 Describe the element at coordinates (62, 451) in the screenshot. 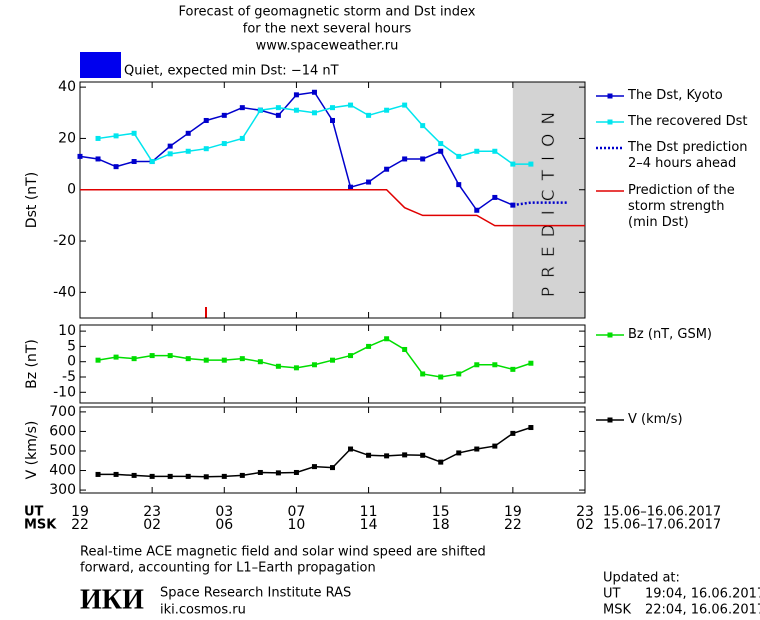

I see `y-tick-label: 500` at that location.